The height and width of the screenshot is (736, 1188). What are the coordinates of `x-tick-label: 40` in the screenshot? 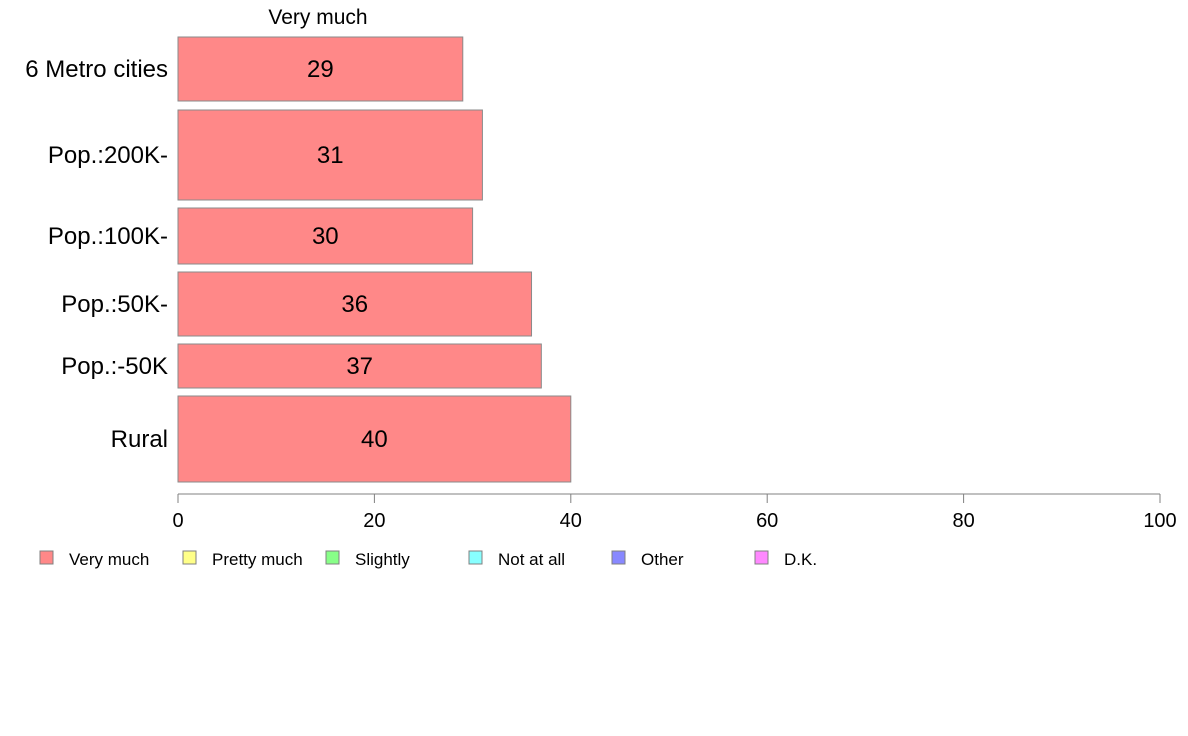 It's located at (571, 521).